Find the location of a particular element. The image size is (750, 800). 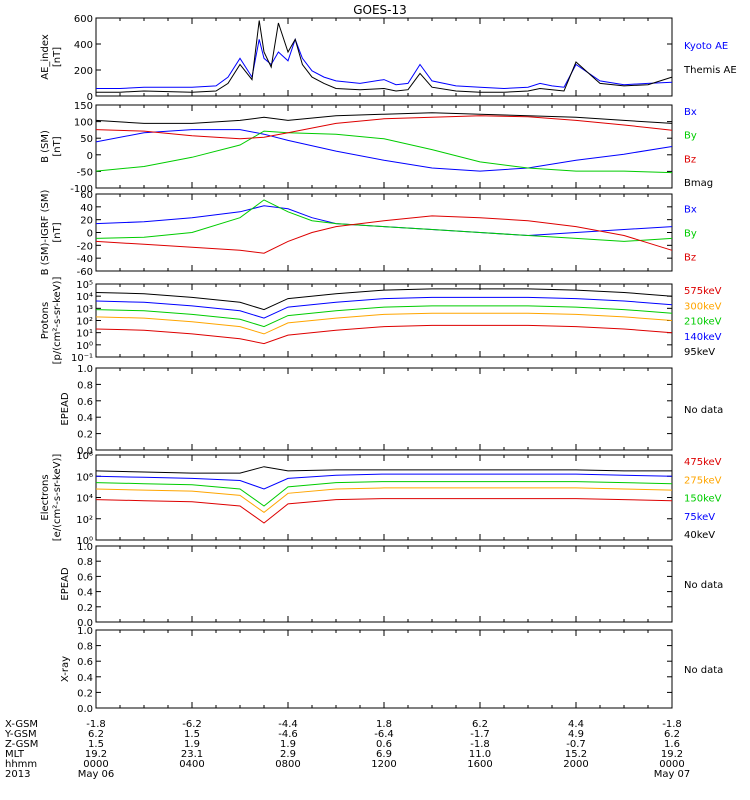

y-axis-label: [e/(cm²-s-sr-keV)] is located at coordinates (57, 498).